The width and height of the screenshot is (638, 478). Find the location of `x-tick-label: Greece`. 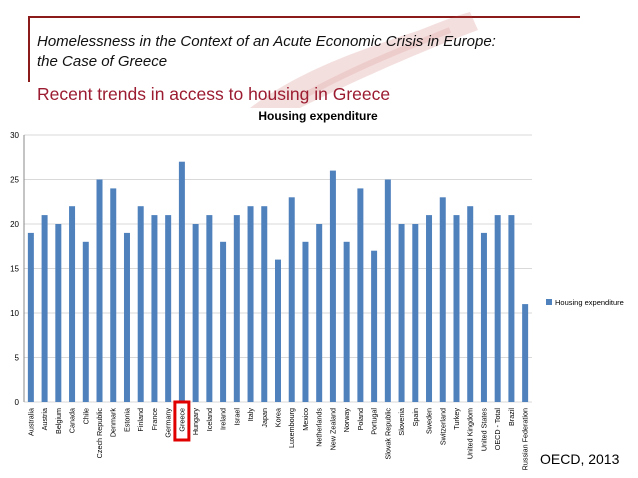

x-tick-label: Greece is located at coordinates (181, 420).